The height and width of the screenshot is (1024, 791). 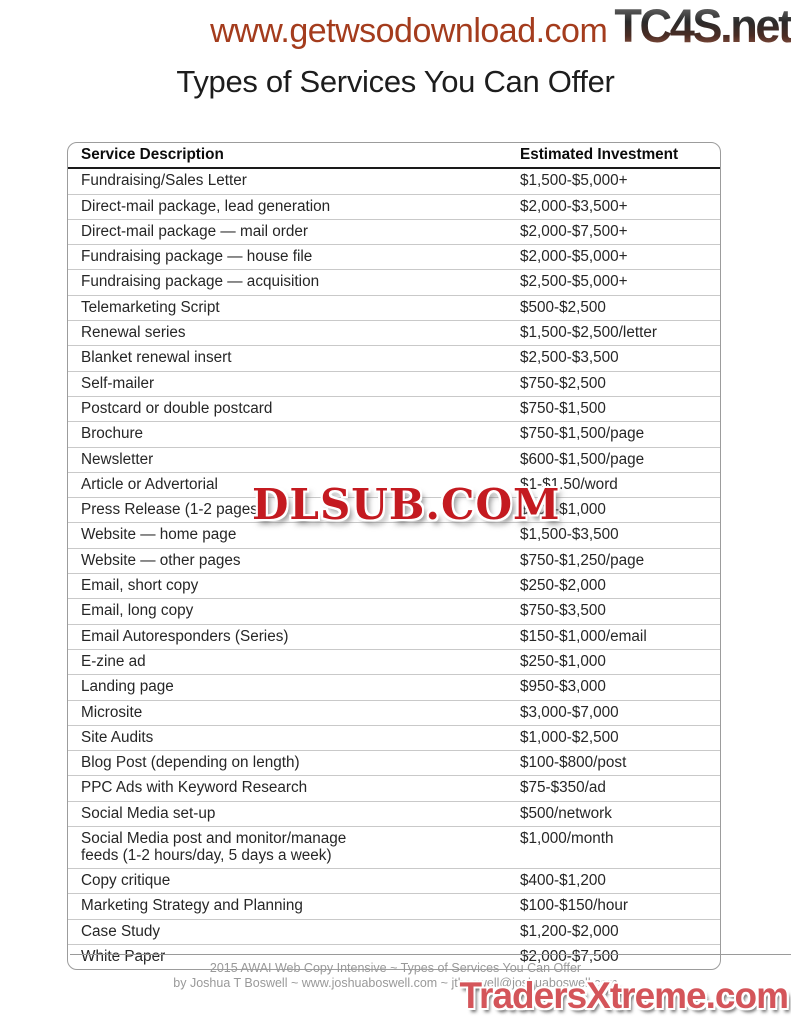 I want to click on estimated-investment-cell: $600-$1,500/page, so click(x=582, y=459).